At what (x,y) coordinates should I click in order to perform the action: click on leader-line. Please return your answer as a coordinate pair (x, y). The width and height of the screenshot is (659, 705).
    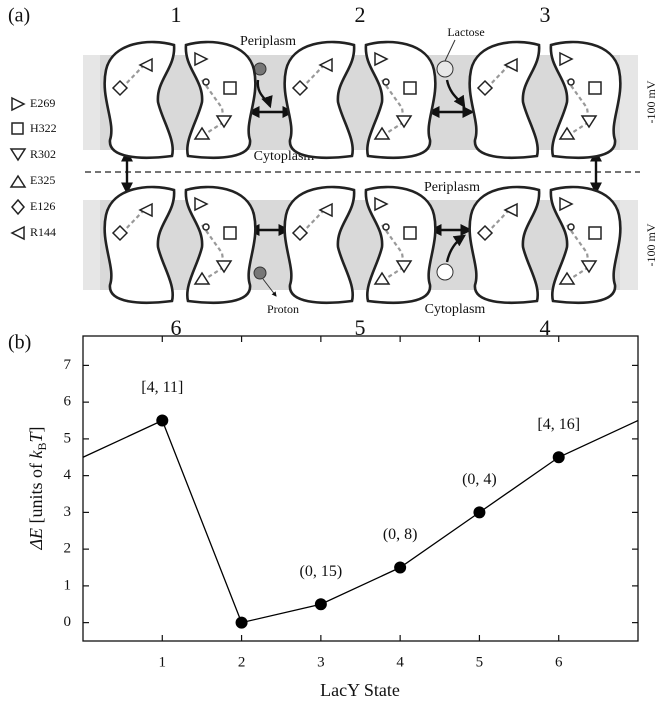
    Looking at the image, I should click on (450, 50).